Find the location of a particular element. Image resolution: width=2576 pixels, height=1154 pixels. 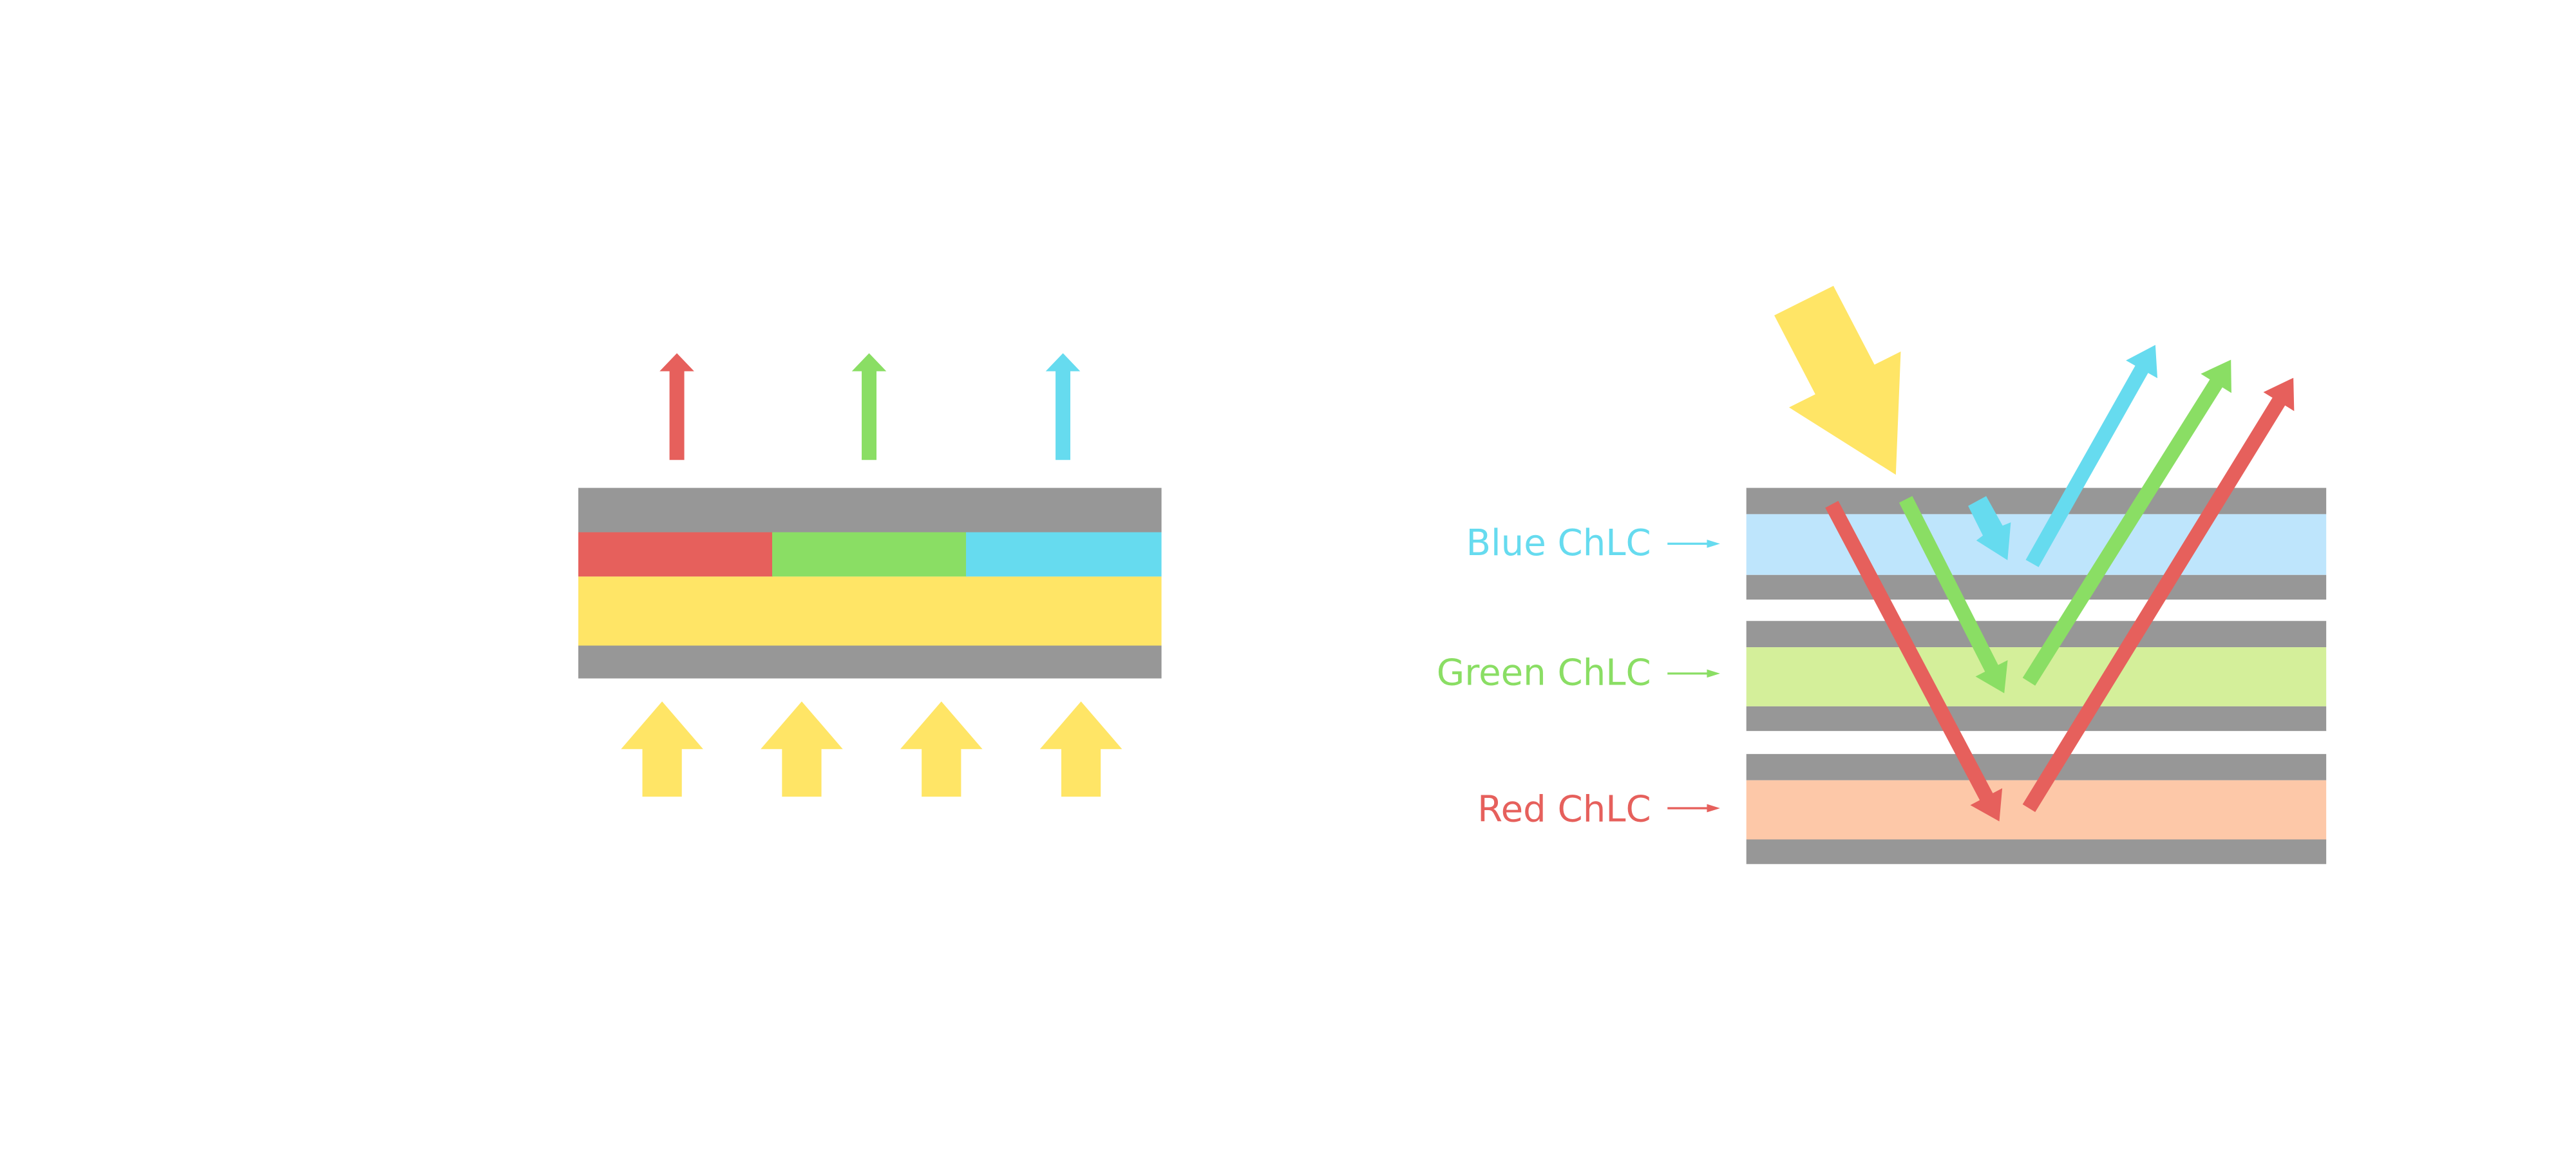

cyan-output-arrow is located at coordinates (1063, 407).